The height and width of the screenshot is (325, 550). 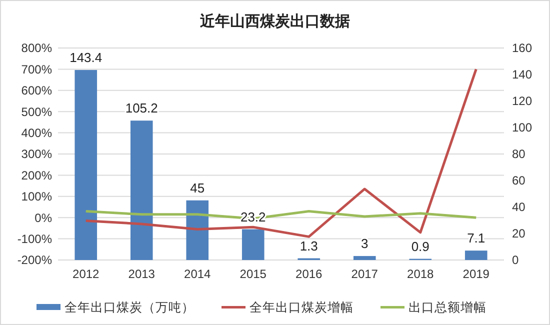 What do you see at coordinates (34, 260) in the screenshot?
I see `y-tick-label: -200%` at bounding box center [34, 260].